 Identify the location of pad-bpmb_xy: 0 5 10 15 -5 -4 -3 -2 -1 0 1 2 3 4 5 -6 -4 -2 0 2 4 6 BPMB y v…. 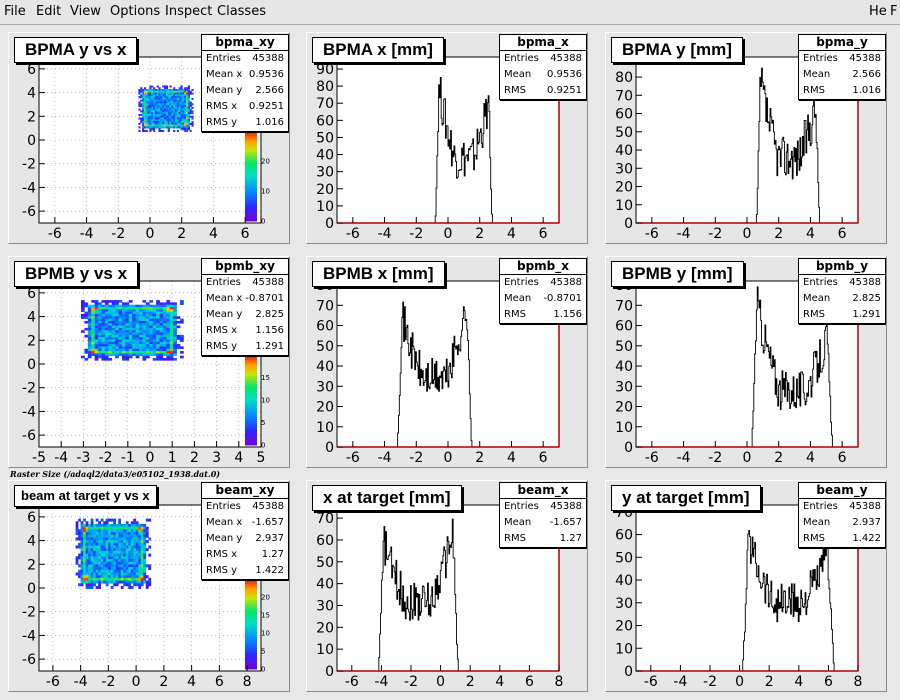
(149, 362).